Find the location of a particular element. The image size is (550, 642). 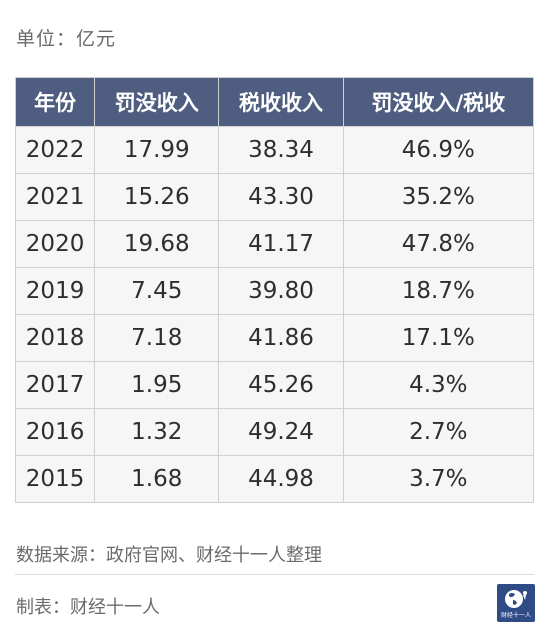

table-row: 2017 1.95 45.26 4.3% is located at coordinates (274, 385).